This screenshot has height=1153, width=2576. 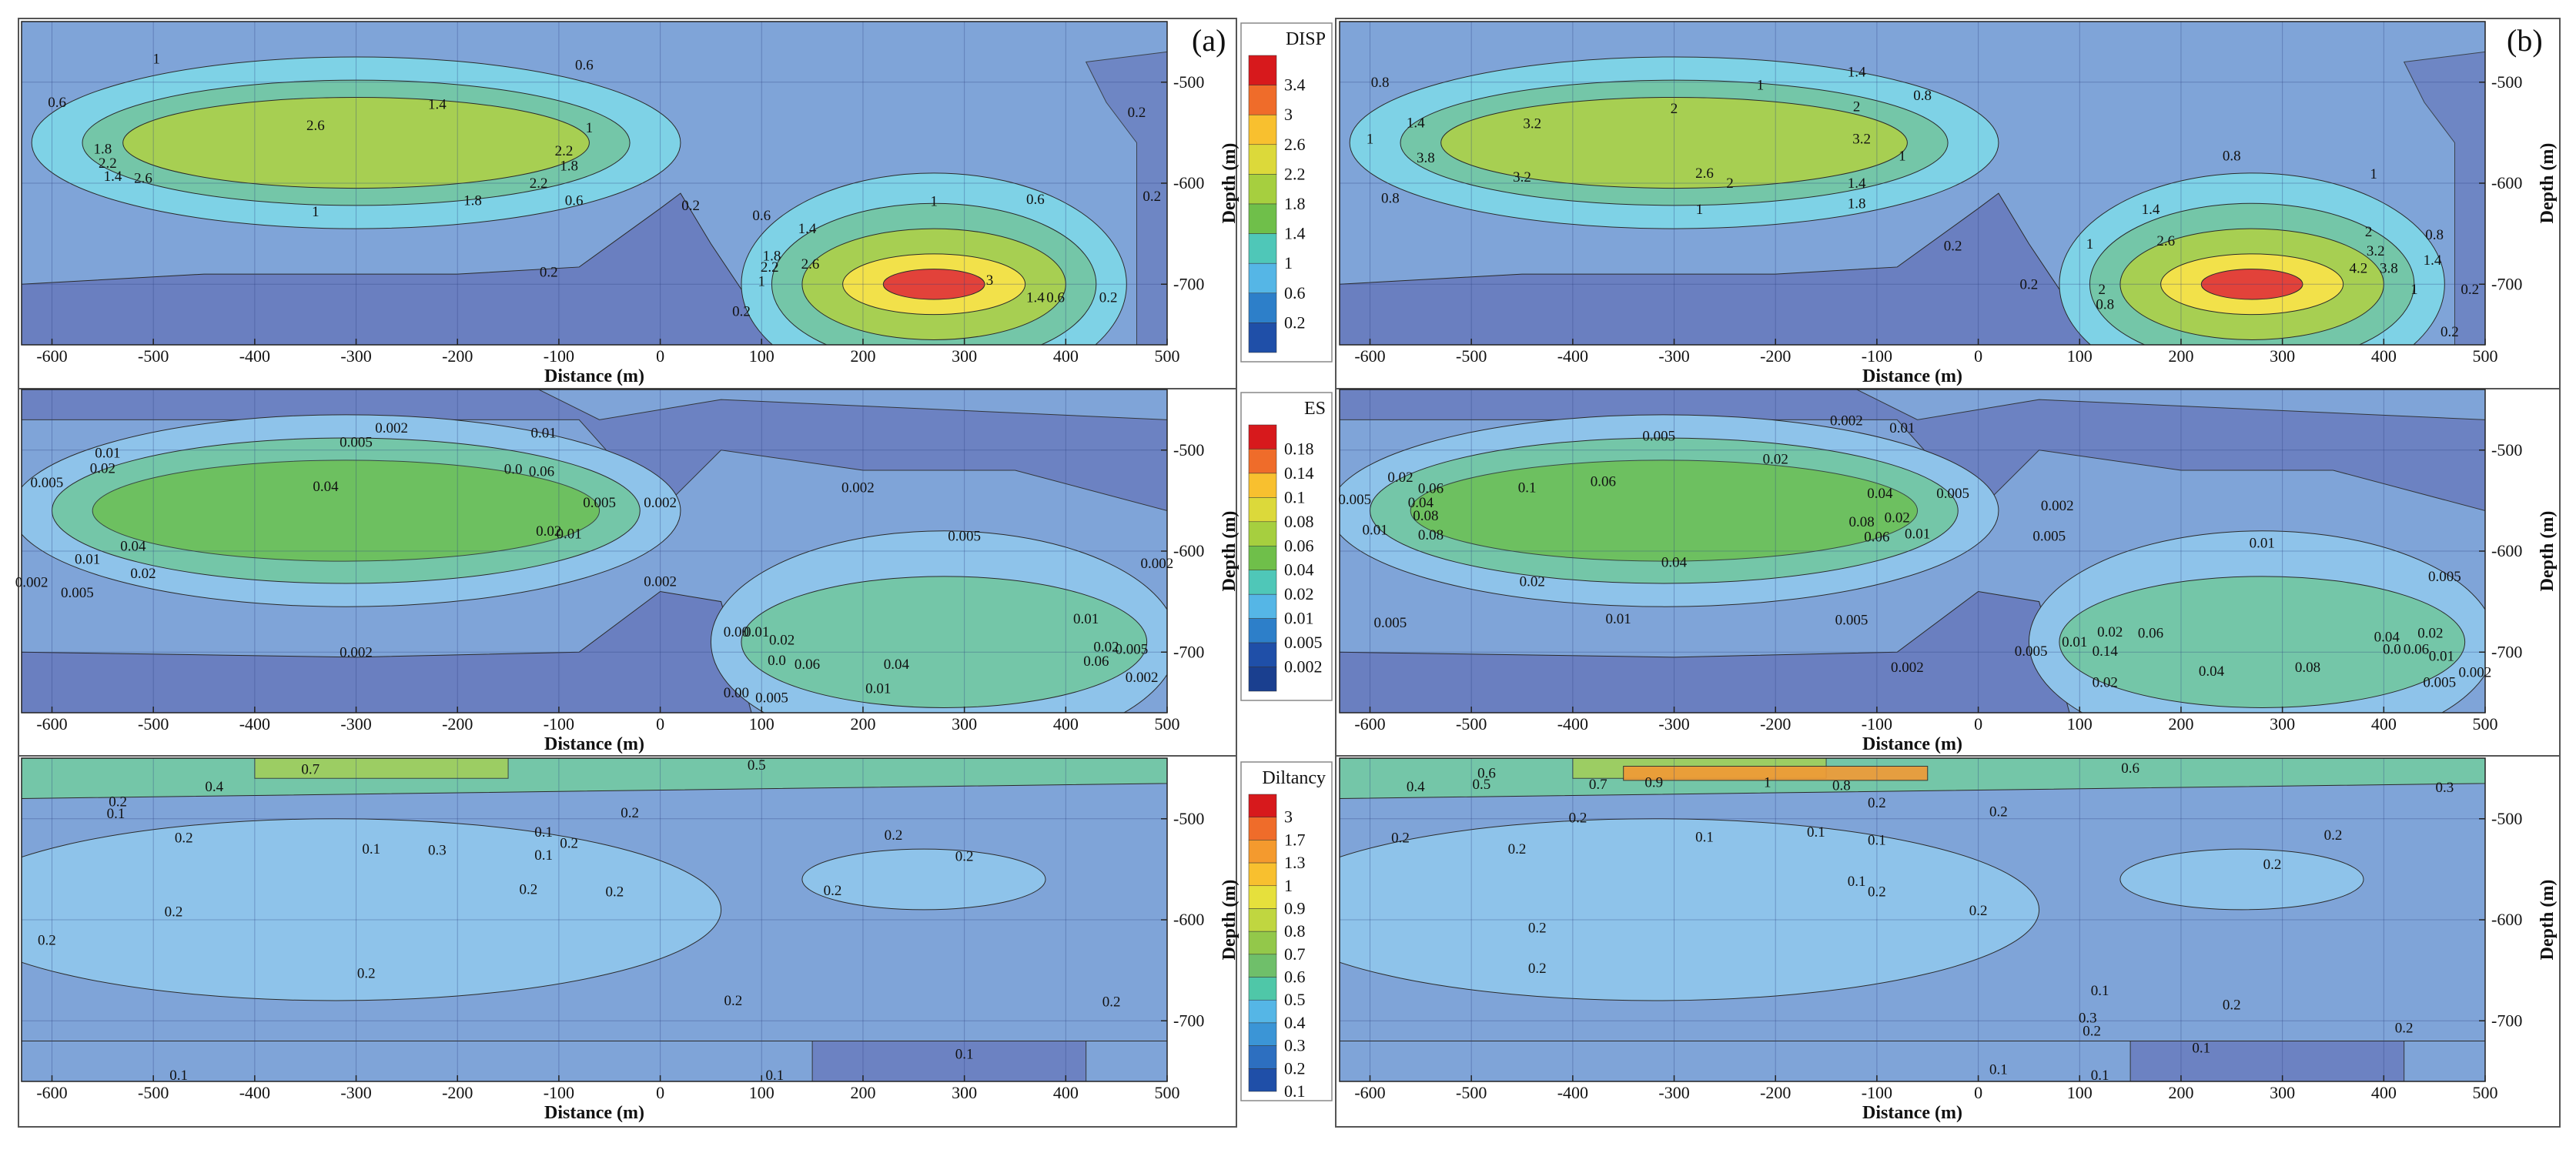 I want to click on x-tick-label: 400, so click(x=1066, y=356).